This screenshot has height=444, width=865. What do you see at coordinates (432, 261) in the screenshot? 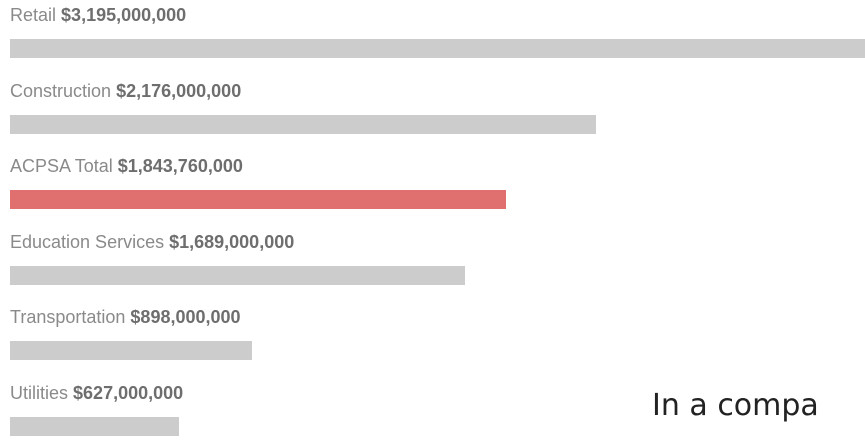
I see `bar-row: Education Services $1,689,000,000` at bounding box center [432, 261].